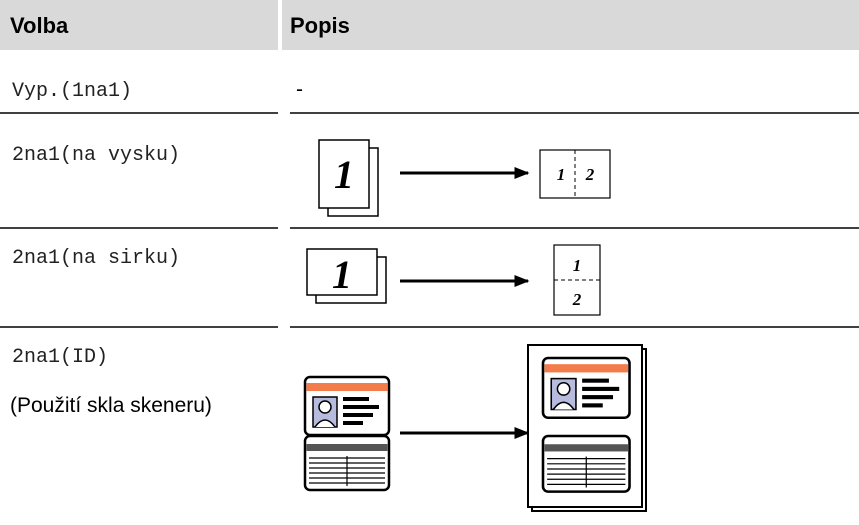 This screenshot has width=859, height=525. Describe the element at coordinates (464, 178) in the screenshot. I see `illustration-portrait: 1 1 2` at that location.